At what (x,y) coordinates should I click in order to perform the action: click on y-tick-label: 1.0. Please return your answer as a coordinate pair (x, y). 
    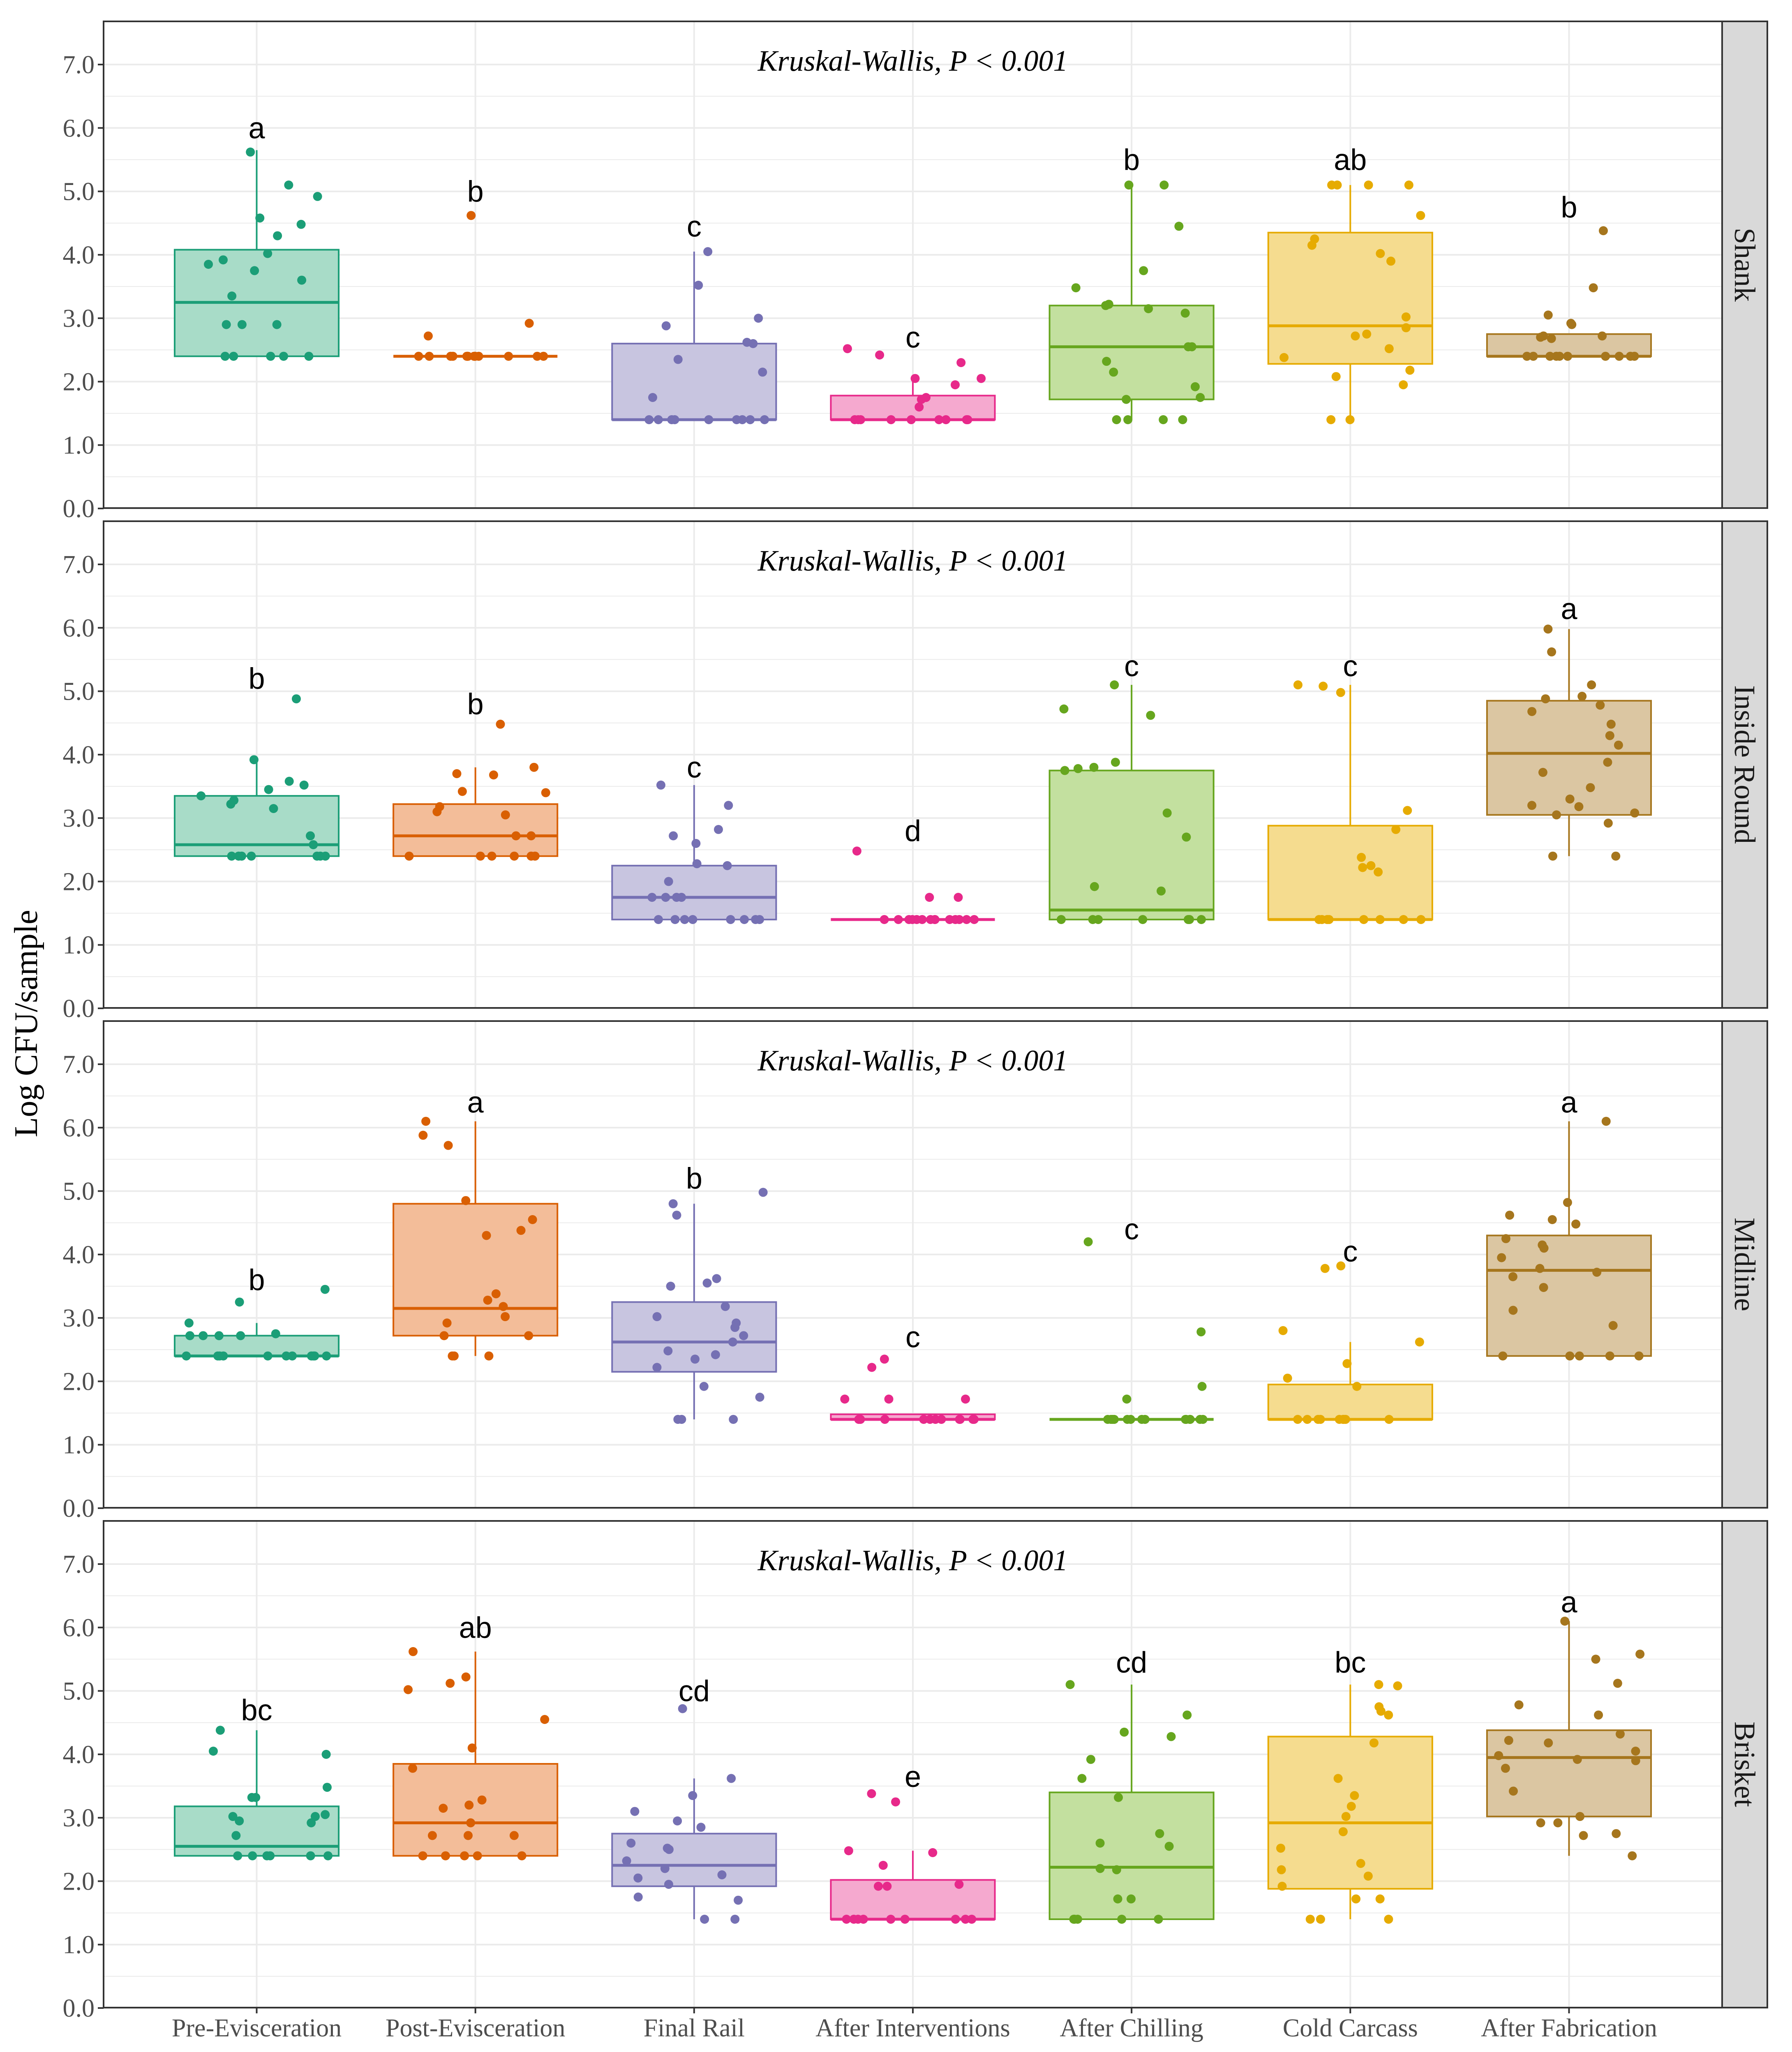
    Looking at the image, I should click on (79, 1945).